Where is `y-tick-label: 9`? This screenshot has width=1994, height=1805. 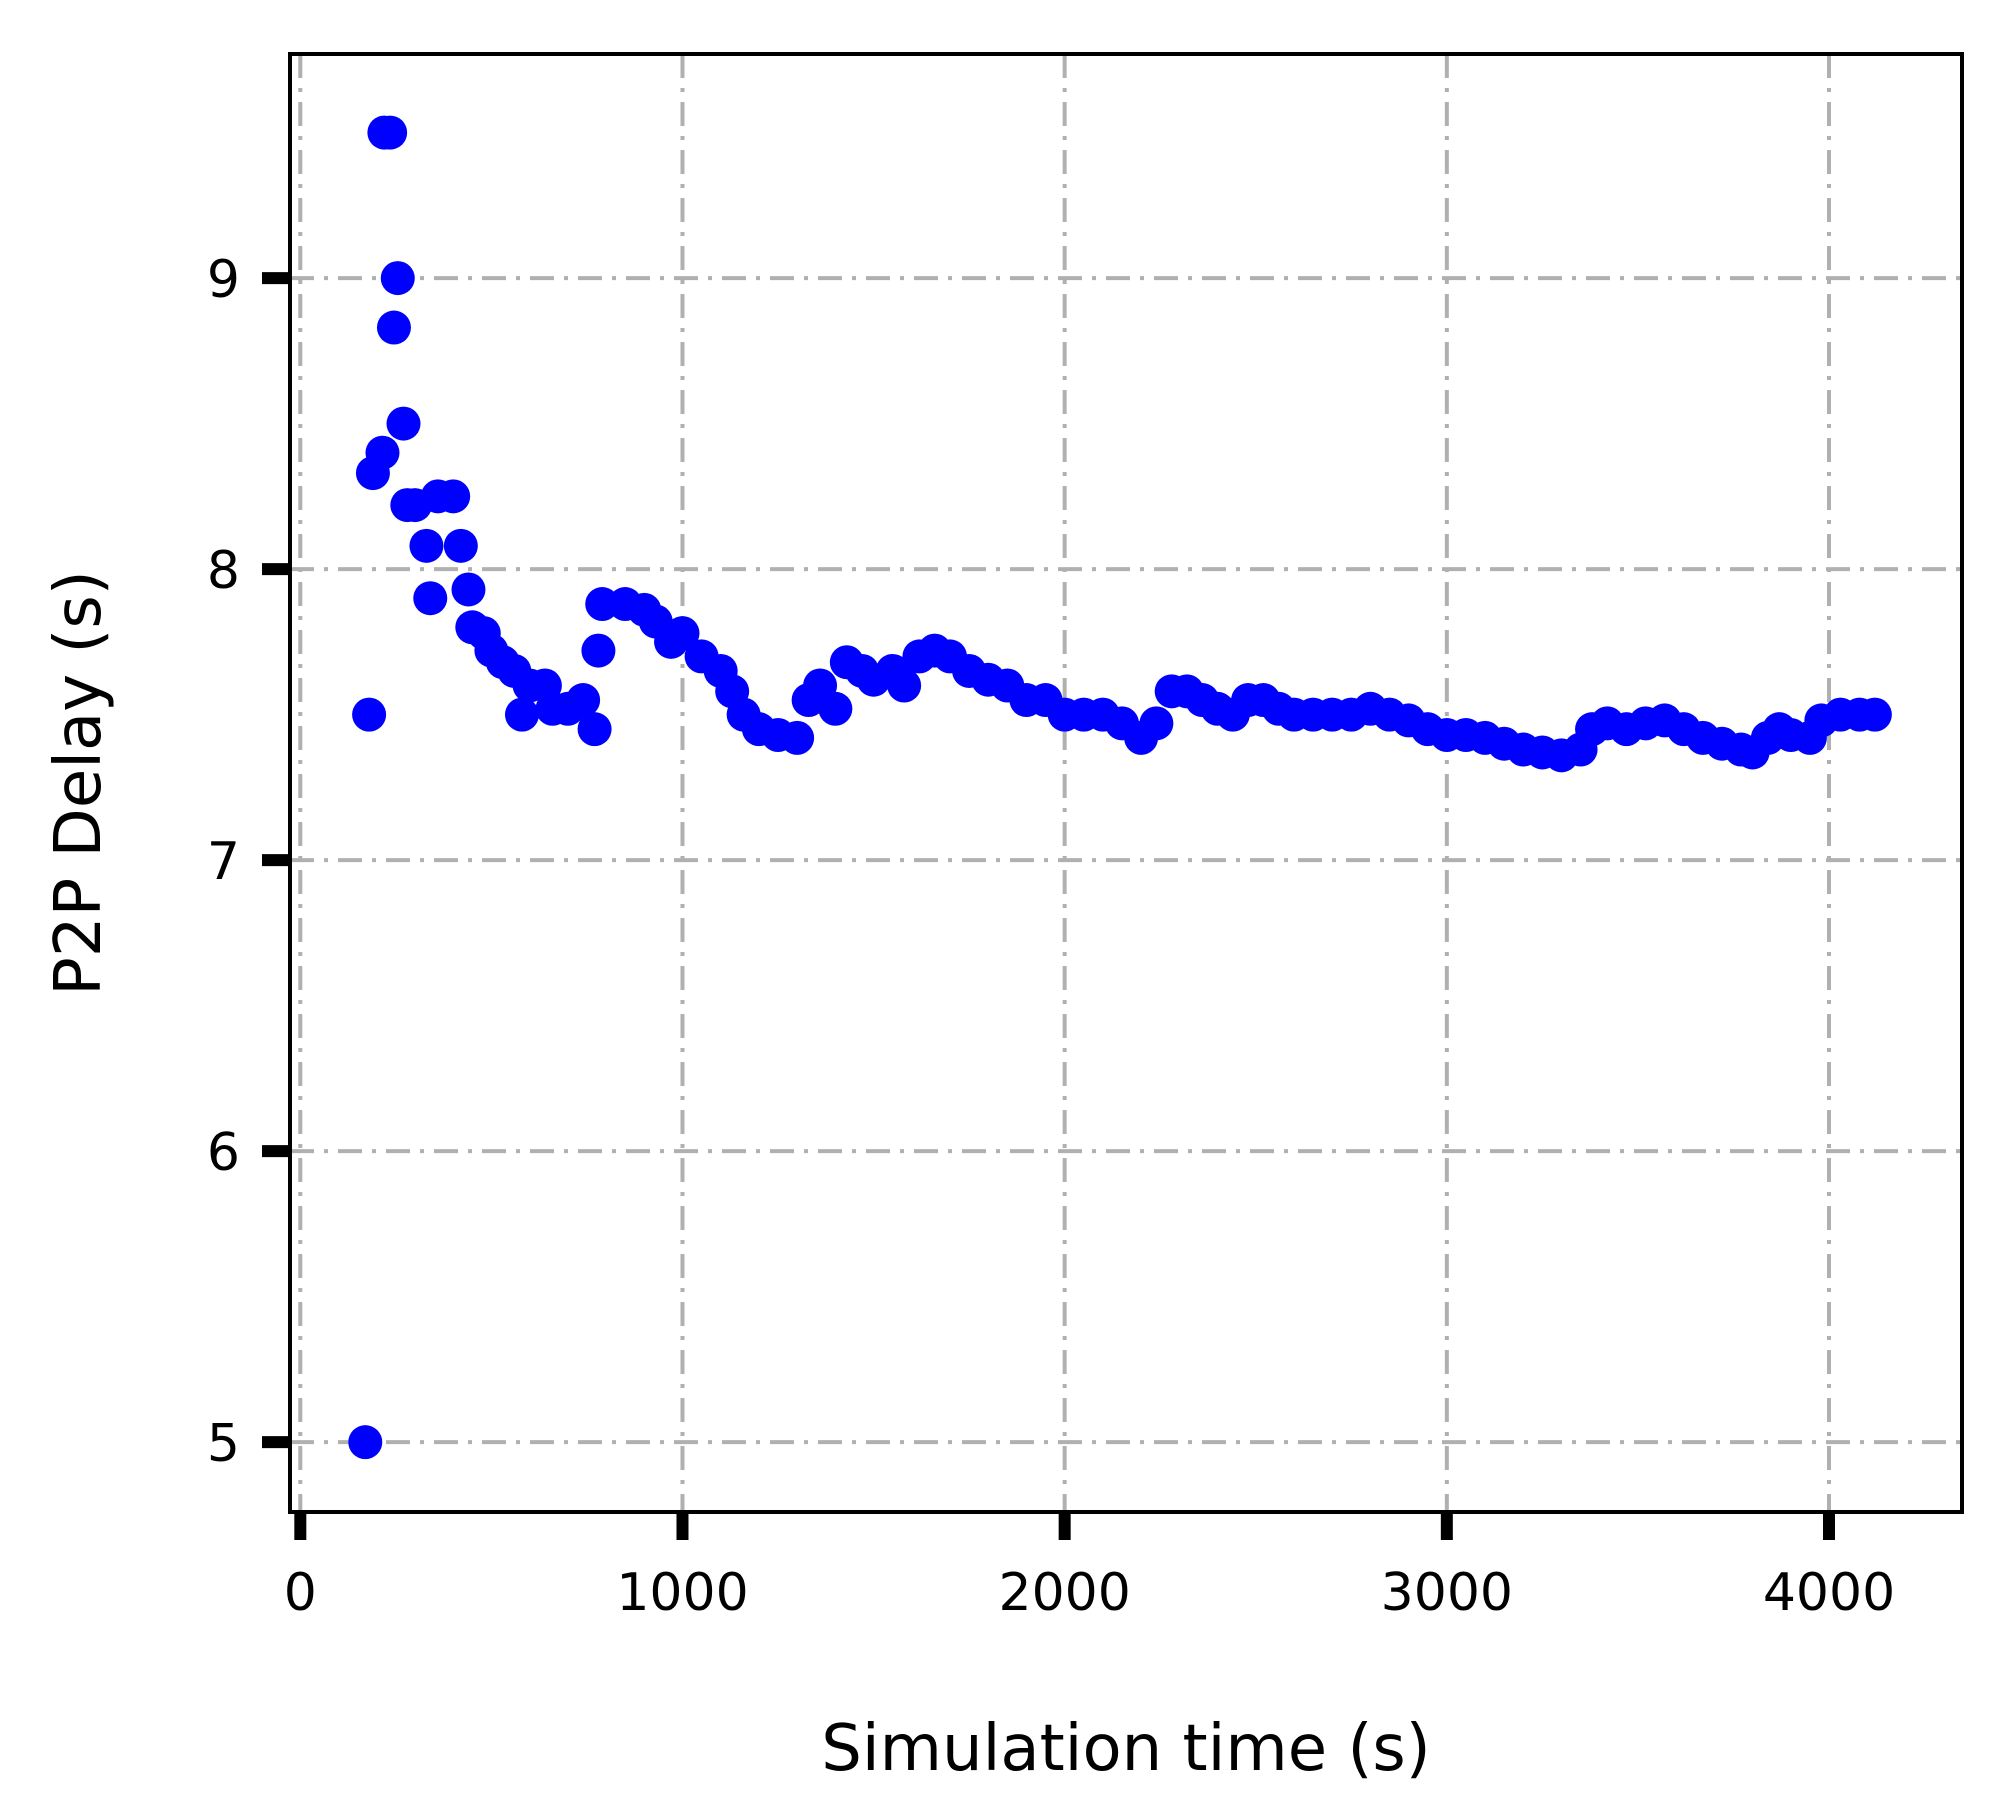 y-tick-label: 9 is located at coordinates (223, 280).